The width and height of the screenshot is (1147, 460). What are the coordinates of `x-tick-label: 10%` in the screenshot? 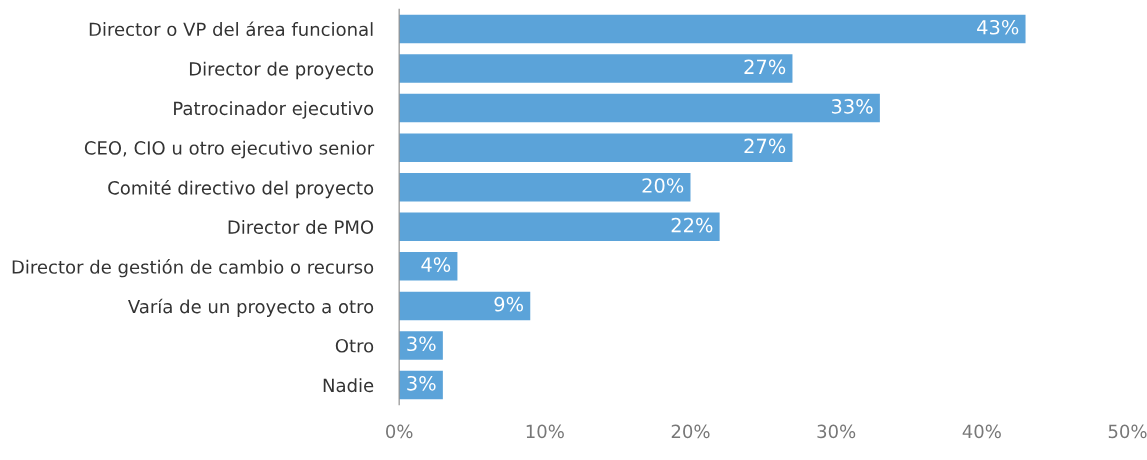 It's located at (545, 431).